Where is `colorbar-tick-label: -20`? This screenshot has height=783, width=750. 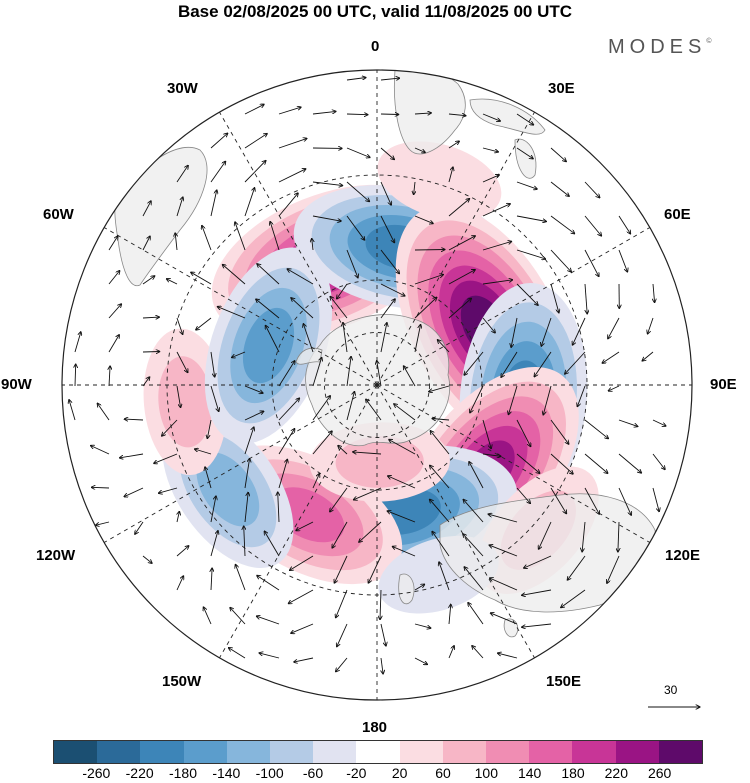
colorbar-tick-label: -20 is located at coordinates (356, 773).